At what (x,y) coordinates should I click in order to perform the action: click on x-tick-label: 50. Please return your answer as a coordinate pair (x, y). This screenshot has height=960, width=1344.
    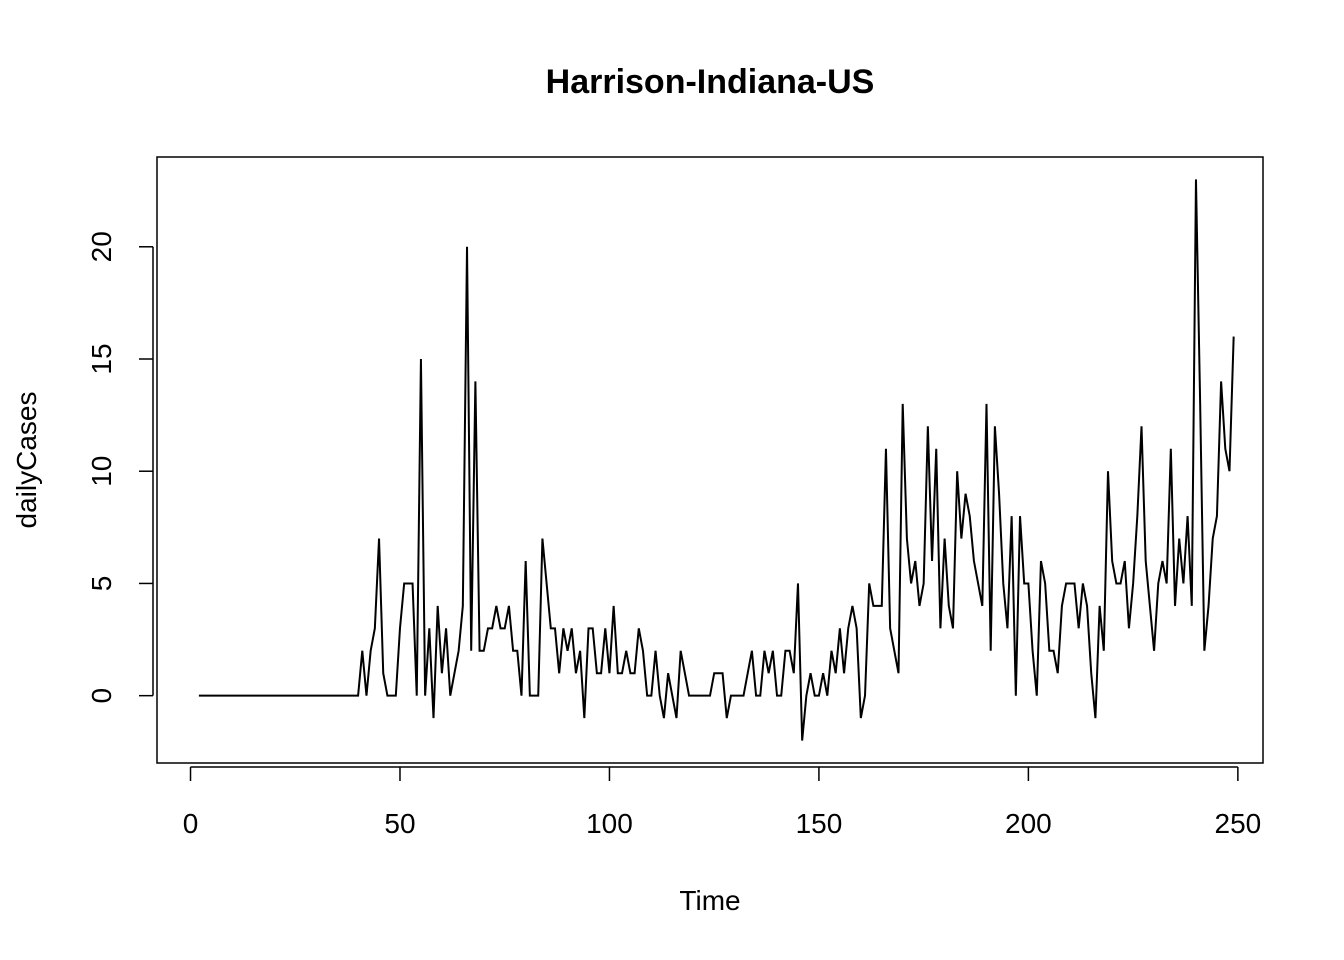
    Looking at the image, I should click on (399, 823).